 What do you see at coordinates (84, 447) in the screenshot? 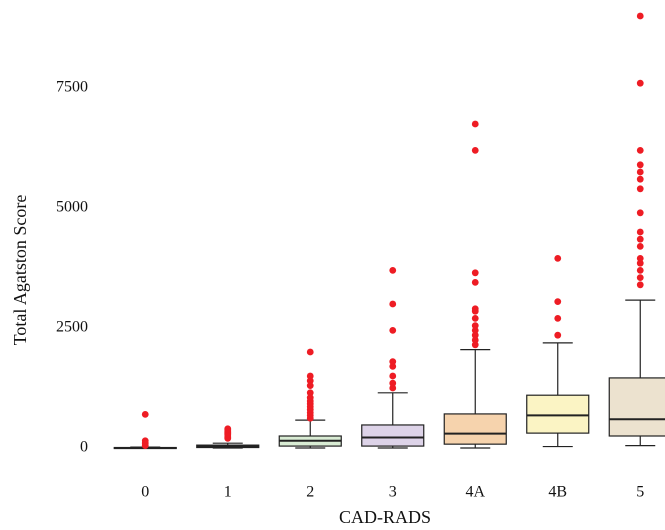
I see `y-tick-label: 0` at bounding box center [84, 447].